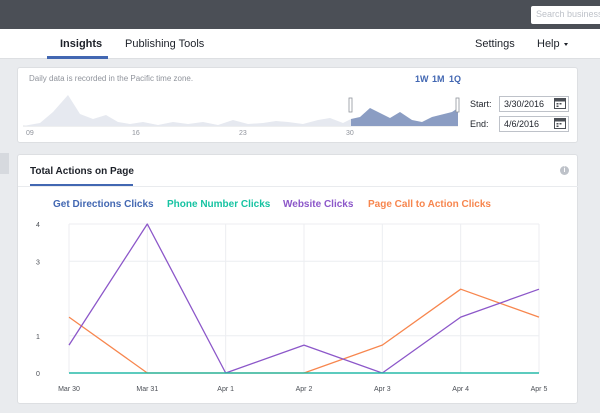  What do you see at coordinates (565, 15) in the screenshot?
I see `search-input: Search business` at bounding box center [565, 15].